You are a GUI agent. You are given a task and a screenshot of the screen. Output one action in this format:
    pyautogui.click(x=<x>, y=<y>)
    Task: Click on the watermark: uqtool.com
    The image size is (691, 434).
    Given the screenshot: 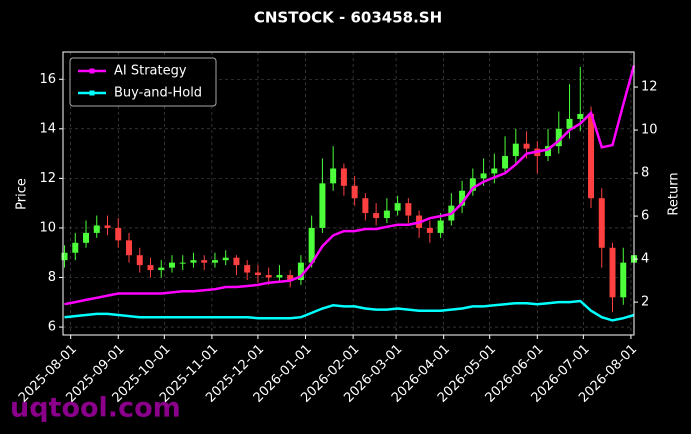 What is the action you would take?
    pyautogui.click(x=95, y=408)
    